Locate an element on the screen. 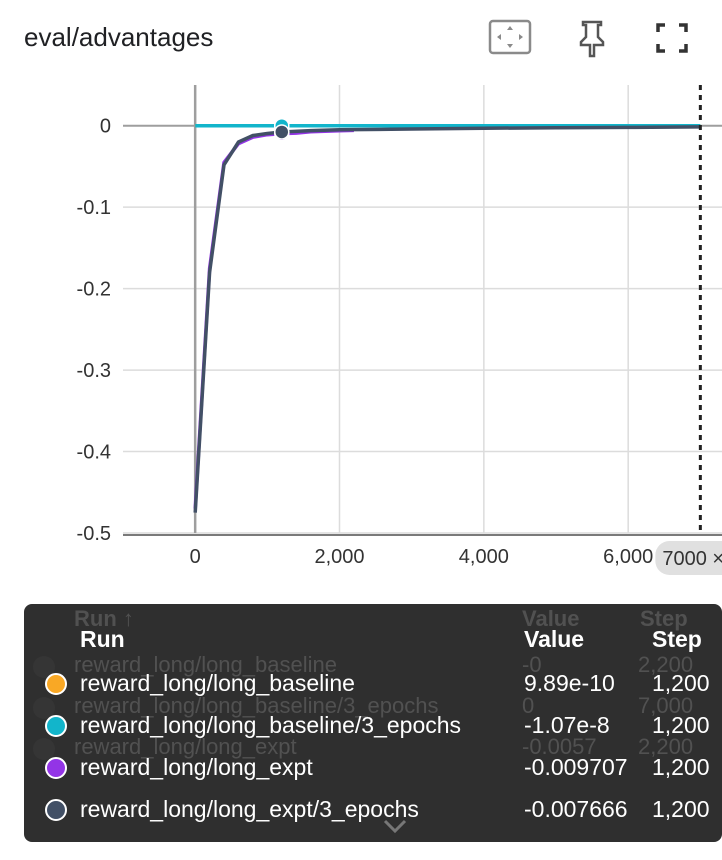 The image size is (722, 860). ghost-name: reward_long/long_baseline/3_epochs is located at coordinates (256, 705).